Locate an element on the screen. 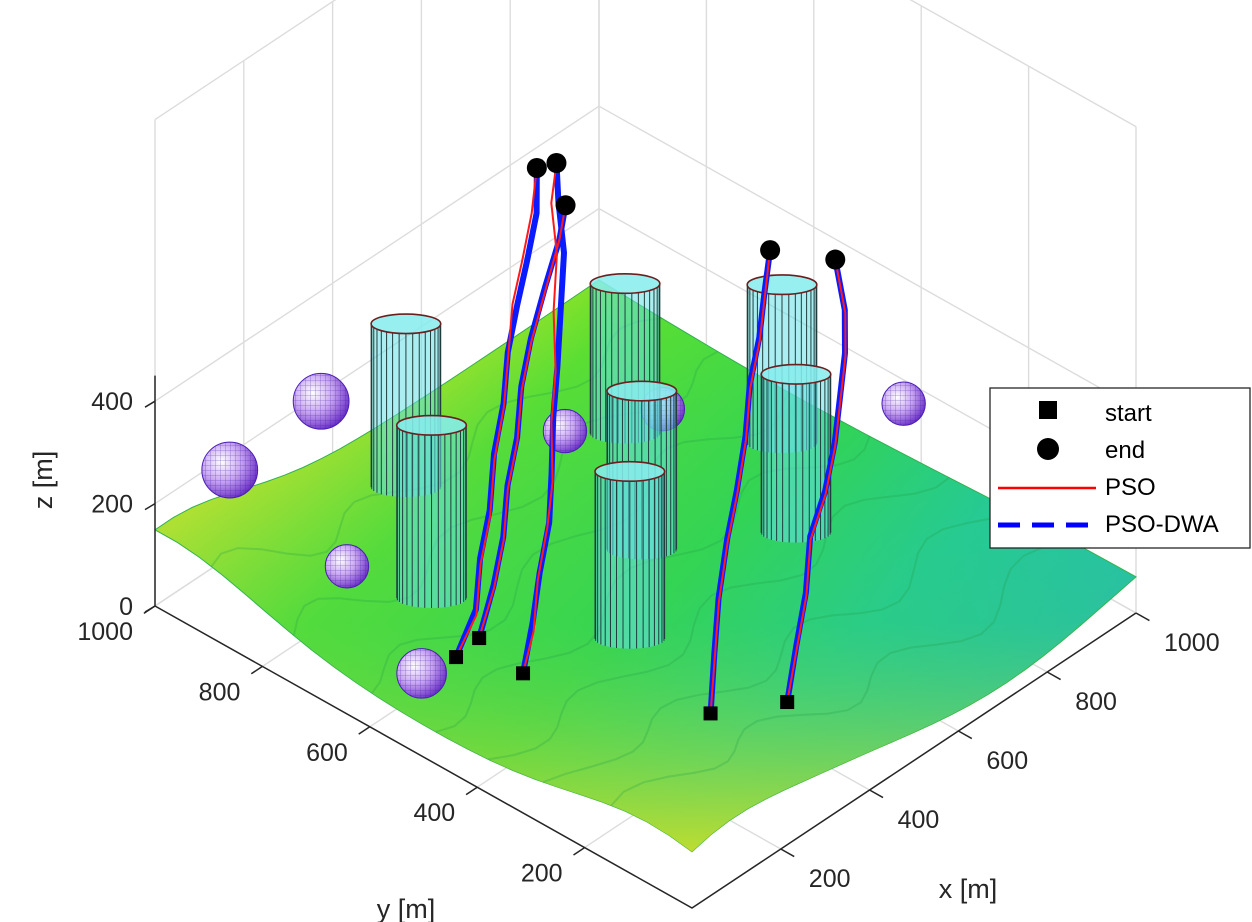  x-tick-label: 600 is located at coordinates (1007, 761).